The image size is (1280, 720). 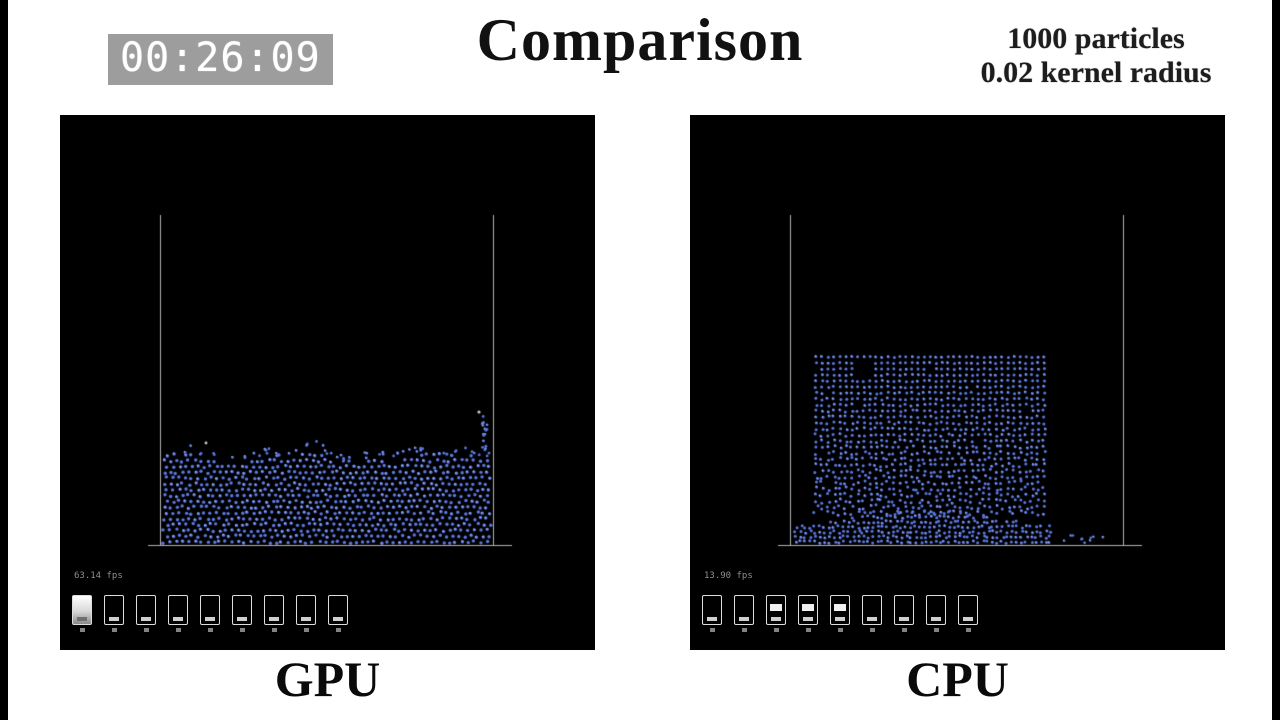 I want to click on page-title: Comparison, so click(x=640, y=40).